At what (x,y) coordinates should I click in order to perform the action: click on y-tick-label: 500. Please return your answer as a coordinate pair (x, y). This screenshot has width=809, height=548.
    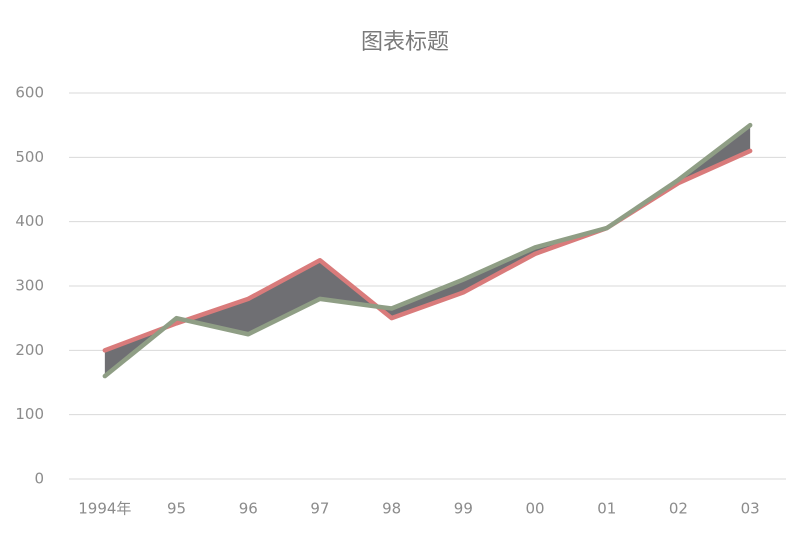
    Looking at the image, I should click on (29, 157).